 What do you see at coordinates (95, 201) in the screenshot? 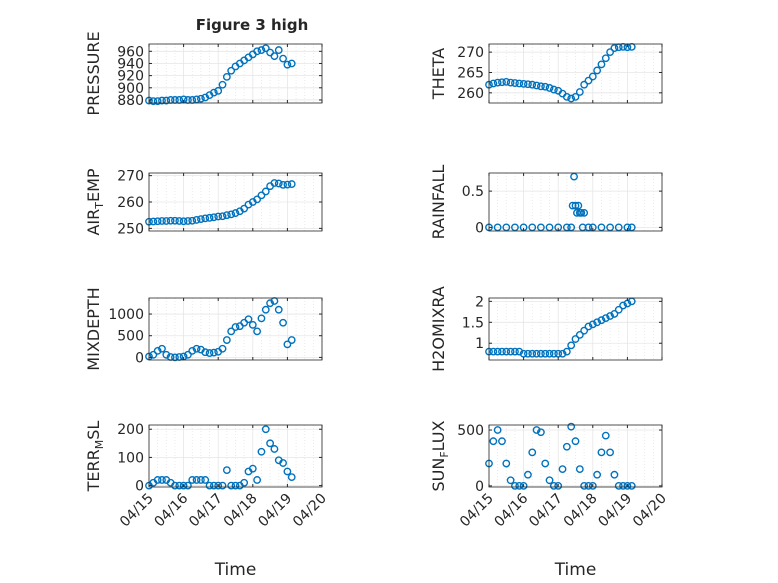
I see `y-axis-label: AIRTEMP` at bounding box center [95, 201].